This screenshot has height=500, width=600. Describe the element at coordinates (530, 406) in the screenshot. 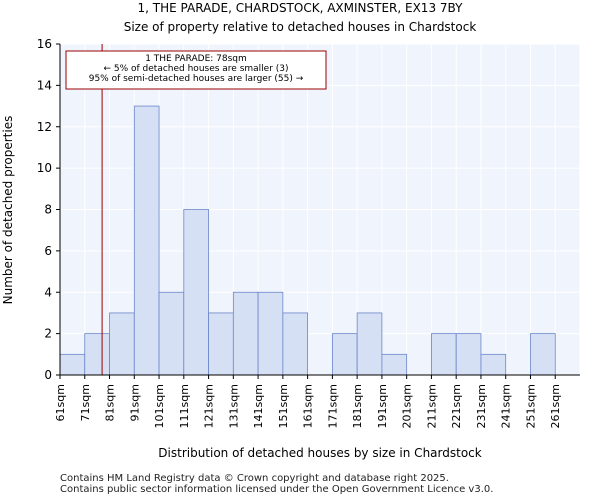

I see `x-tick-label: 251sqm` at that location.